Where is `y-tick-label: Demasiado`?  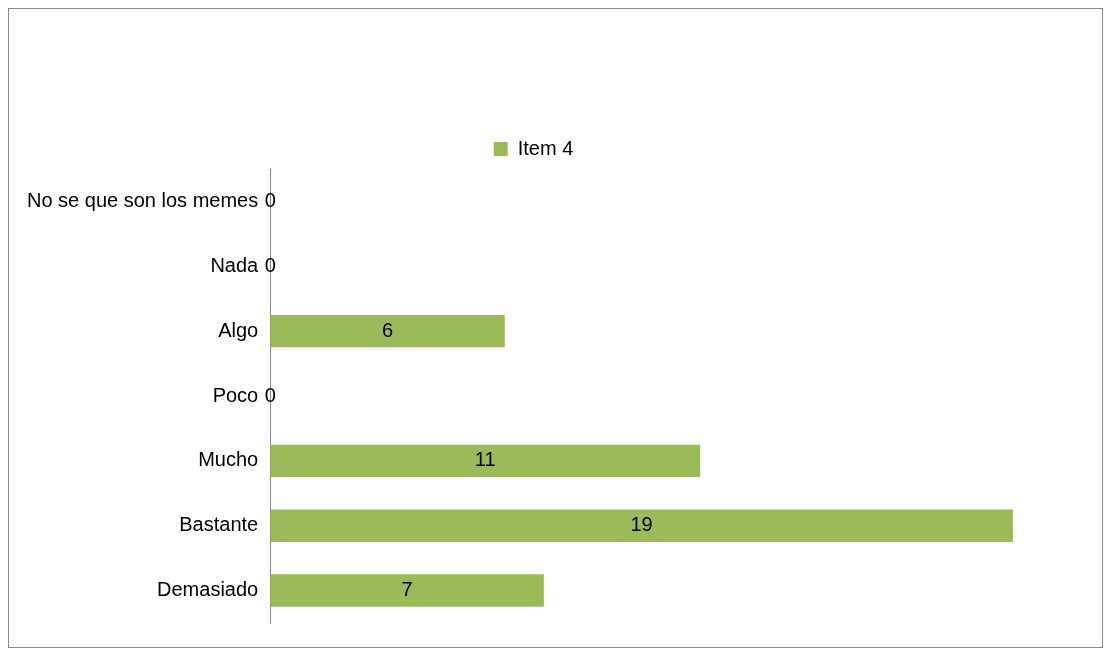
y-tick-label: Demasiado is located at coordinates (208, 589).